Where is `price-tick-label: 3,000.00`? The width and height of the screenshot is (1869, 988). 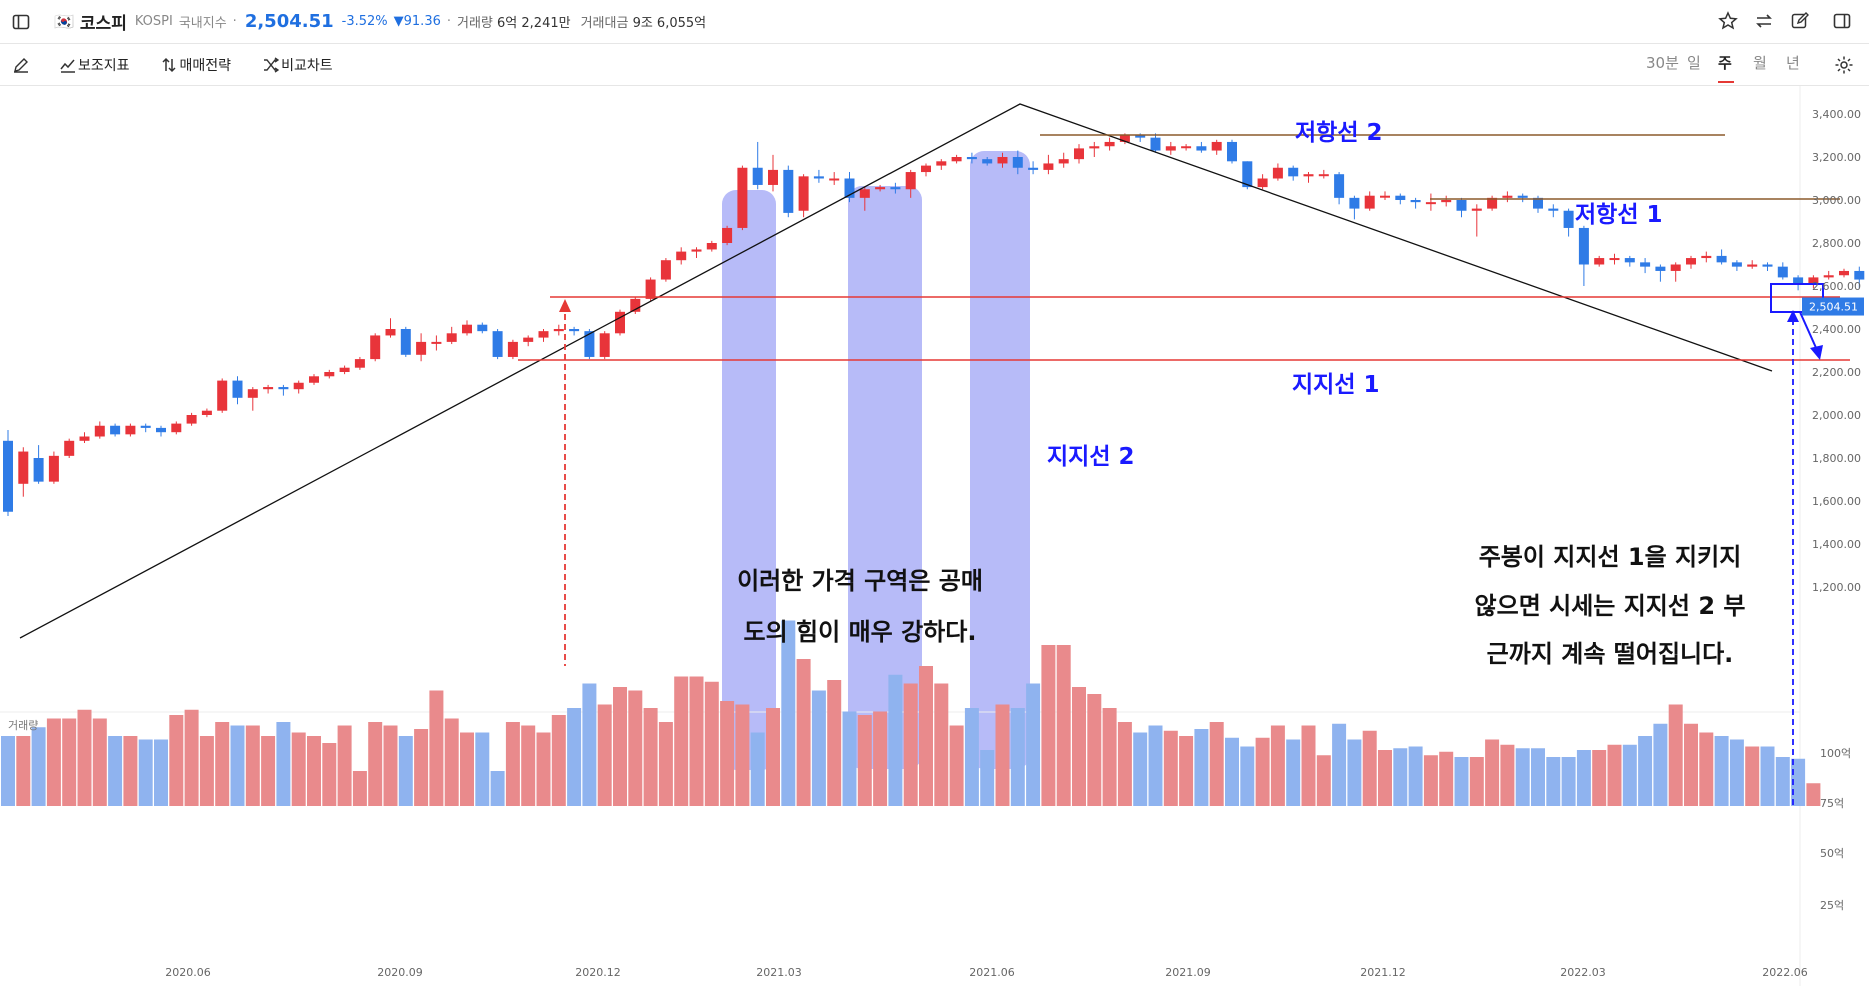 price-tick-label: 3,000.00 is located at coordinates (1836, 200).